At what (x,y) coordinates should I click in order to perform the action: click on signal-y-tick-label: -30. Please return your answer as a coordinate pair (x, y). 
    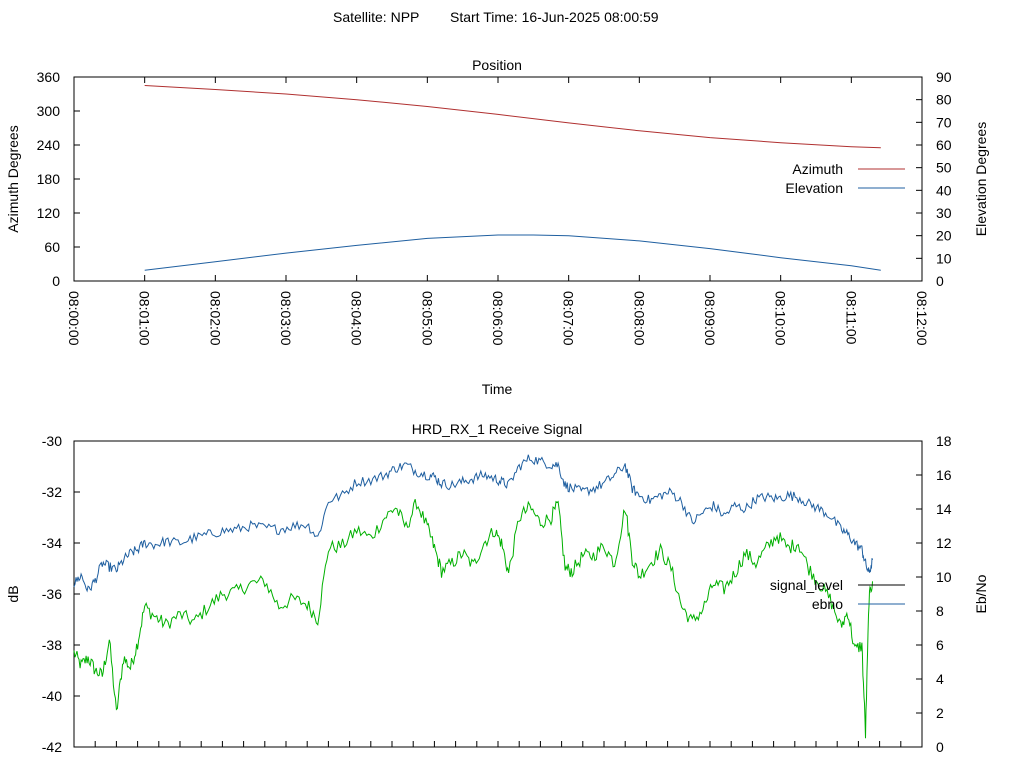
    Looking at the image, I should click on (52, 441).